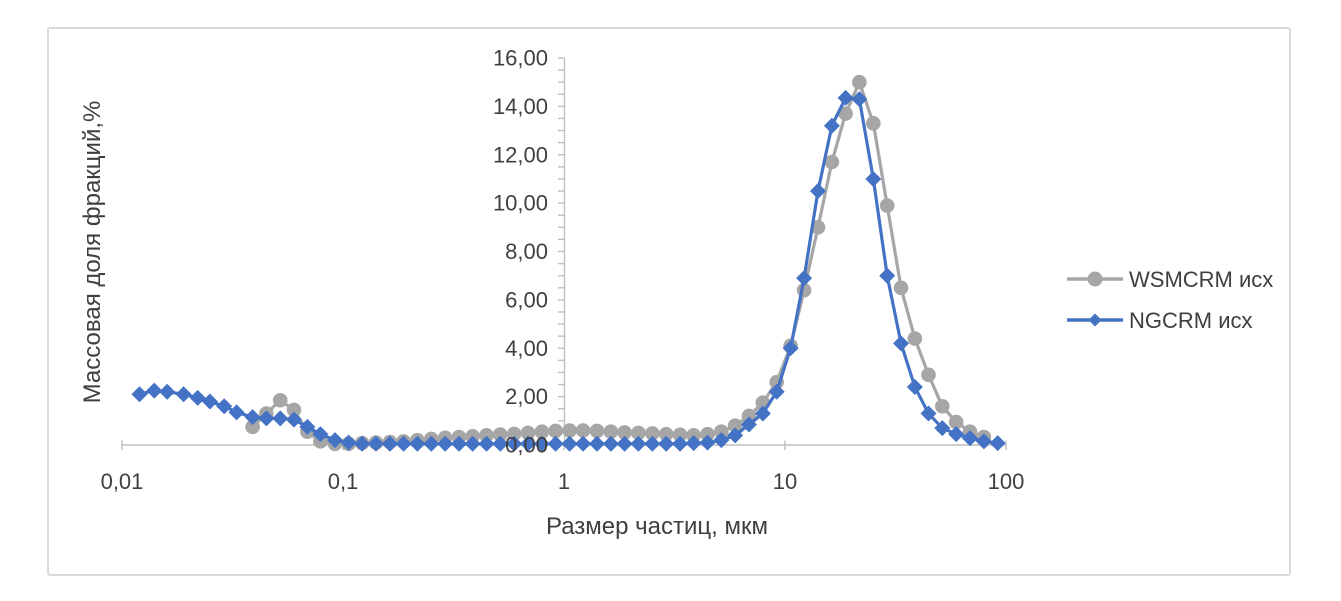  Describe the element at coordinates (1201, 279) in the screenshot. I see `wsmcrm-legend-label: WSMCRM исх` at that location.